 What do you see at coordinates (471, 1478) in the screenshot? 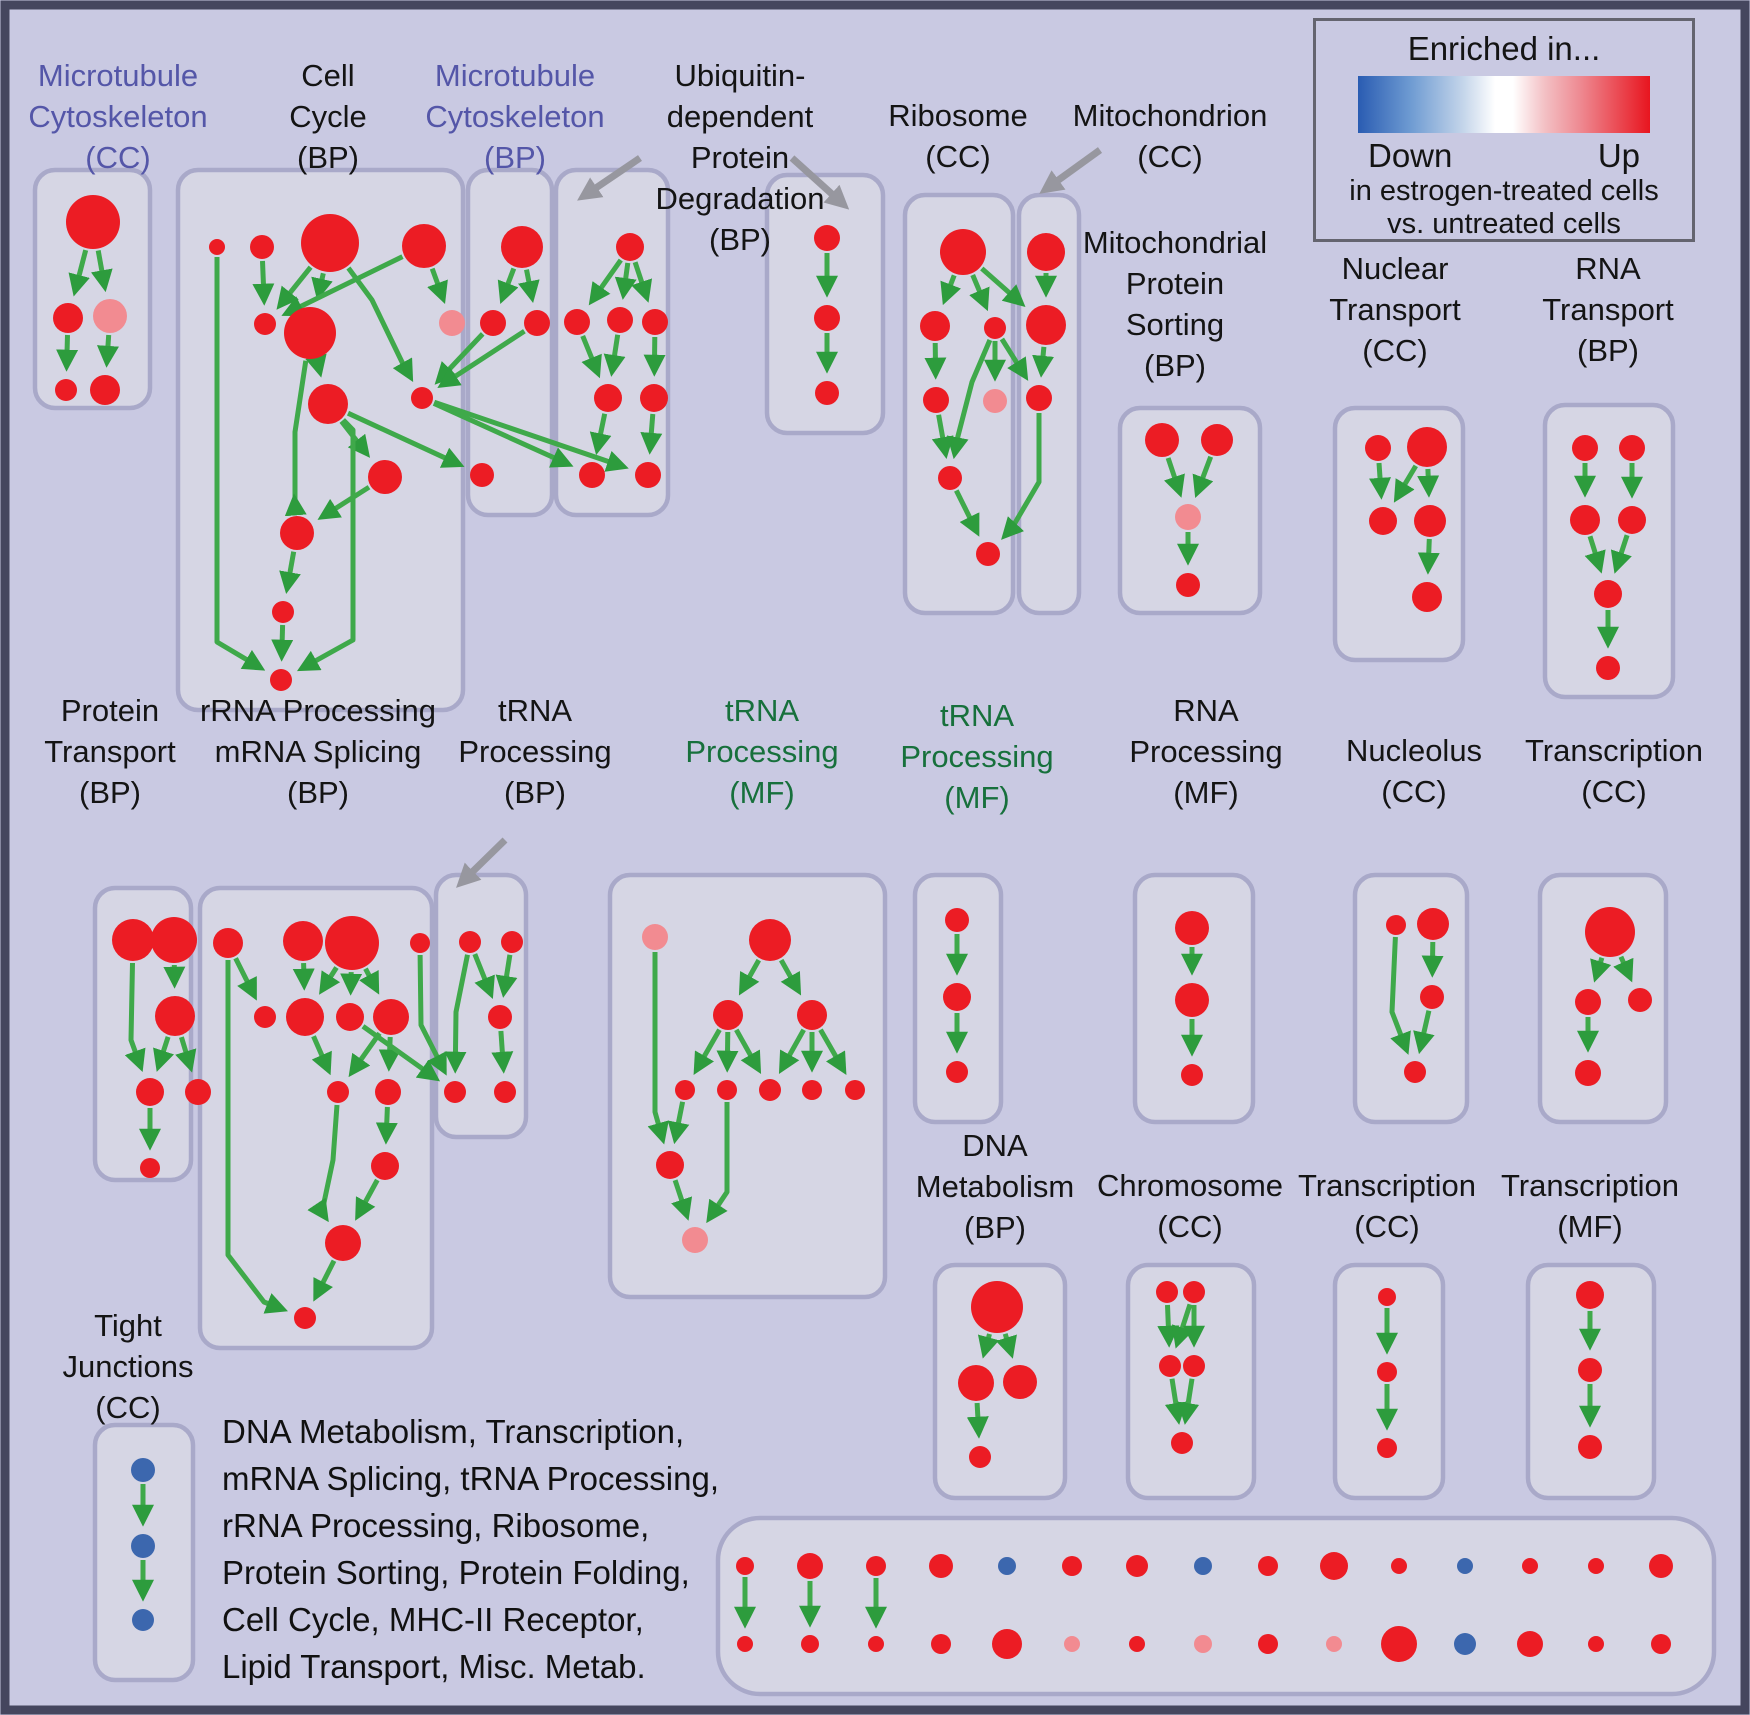
I see `footer-line: mRNA Splicing, tRNA Processing,` at bounding box center [471, 1478].